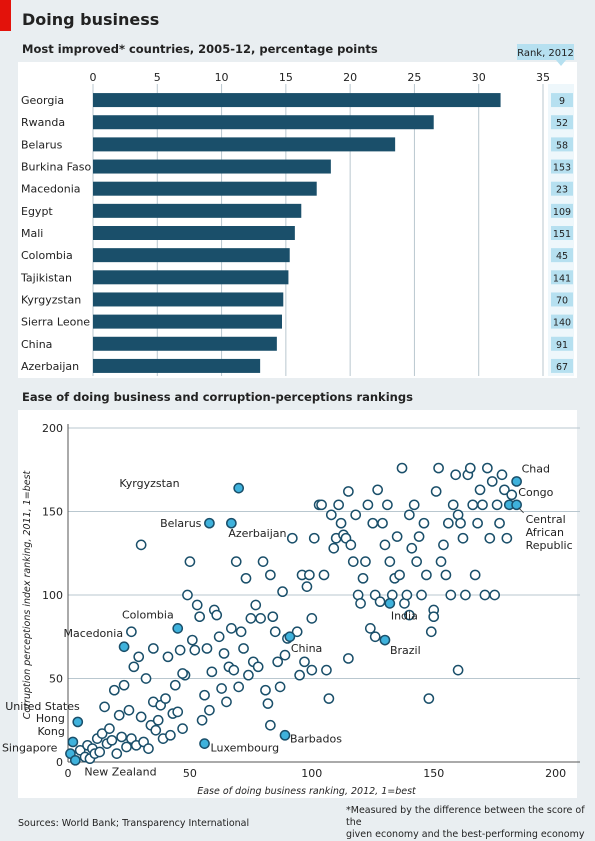 This screenshot has height=841, width=595. What do you see at coordinates (46, 277) in the screenshot?
I see `bar-category-label: Tajikistan` at bounding box center [46, 277].